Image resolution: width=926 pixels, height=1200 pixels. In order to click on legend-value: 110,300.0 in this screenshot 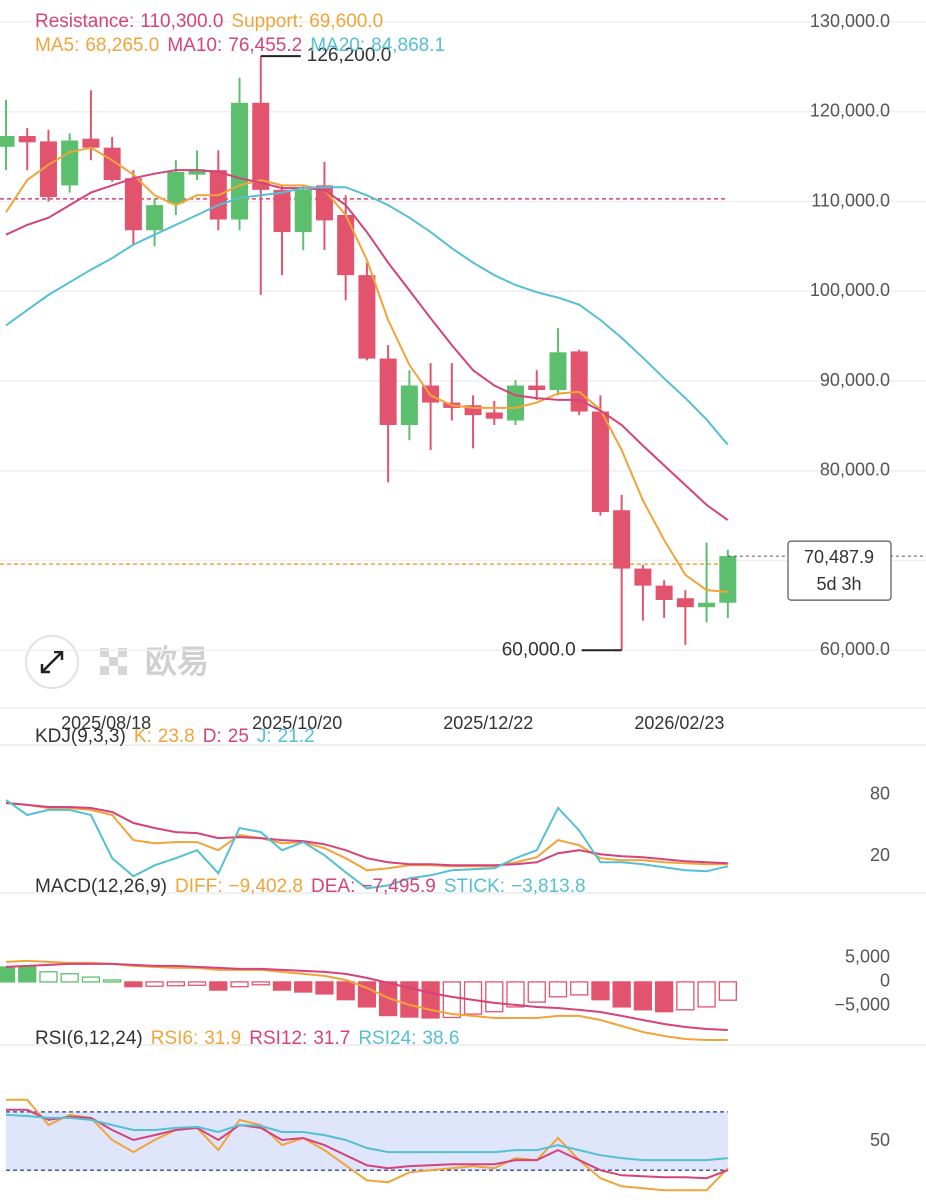, I will do `click(181, 21)`.